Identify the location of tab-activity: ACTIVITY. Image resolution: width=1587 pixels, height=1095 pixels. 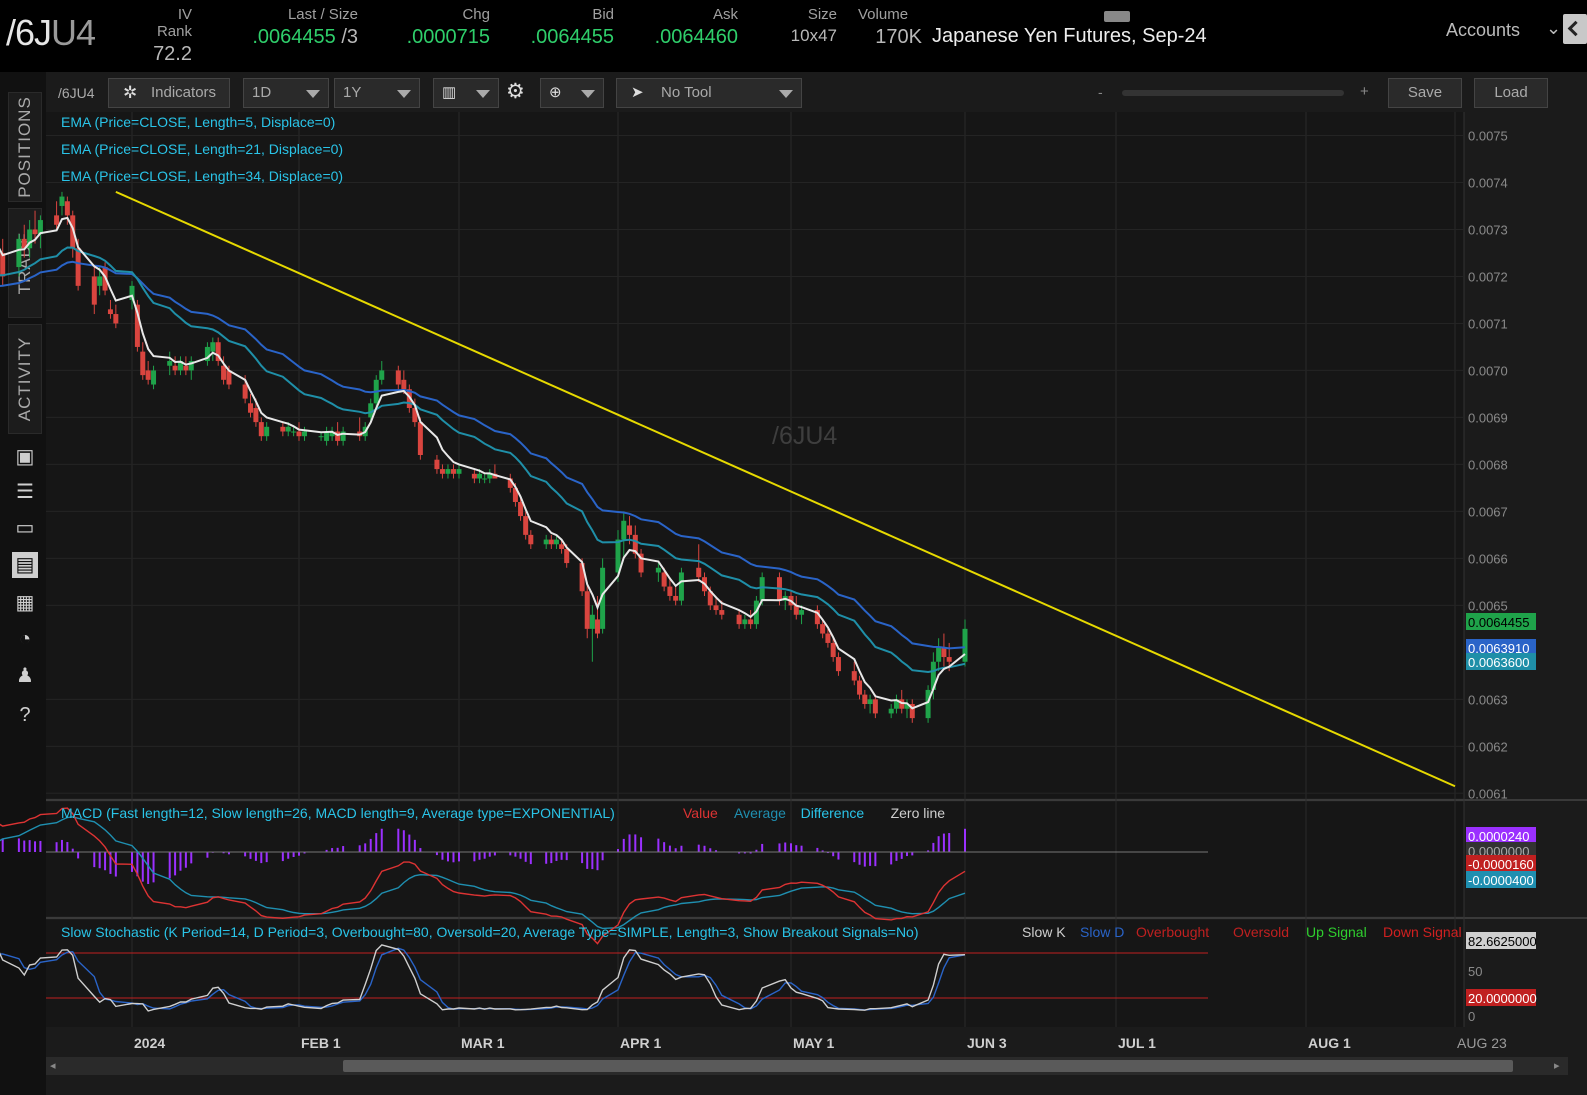
(25, 379).